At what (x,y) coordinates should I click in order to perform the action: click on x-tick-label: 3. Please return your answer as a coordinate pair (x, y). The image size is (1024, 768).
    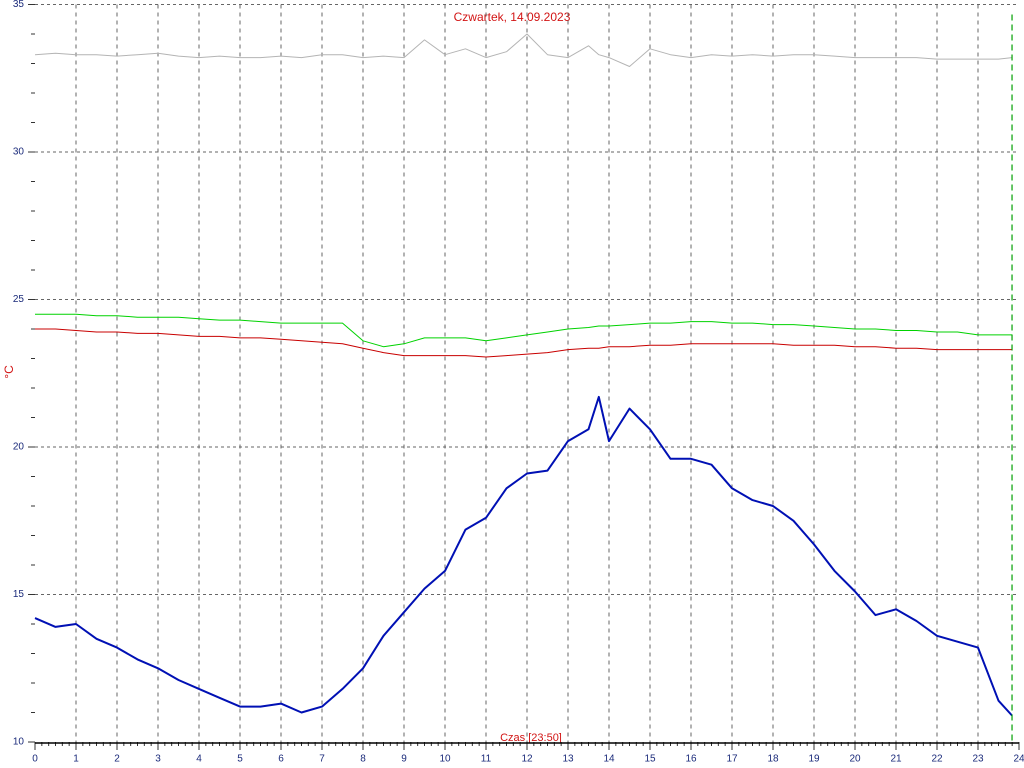
    Looking at the image, I should click on (158, 759).